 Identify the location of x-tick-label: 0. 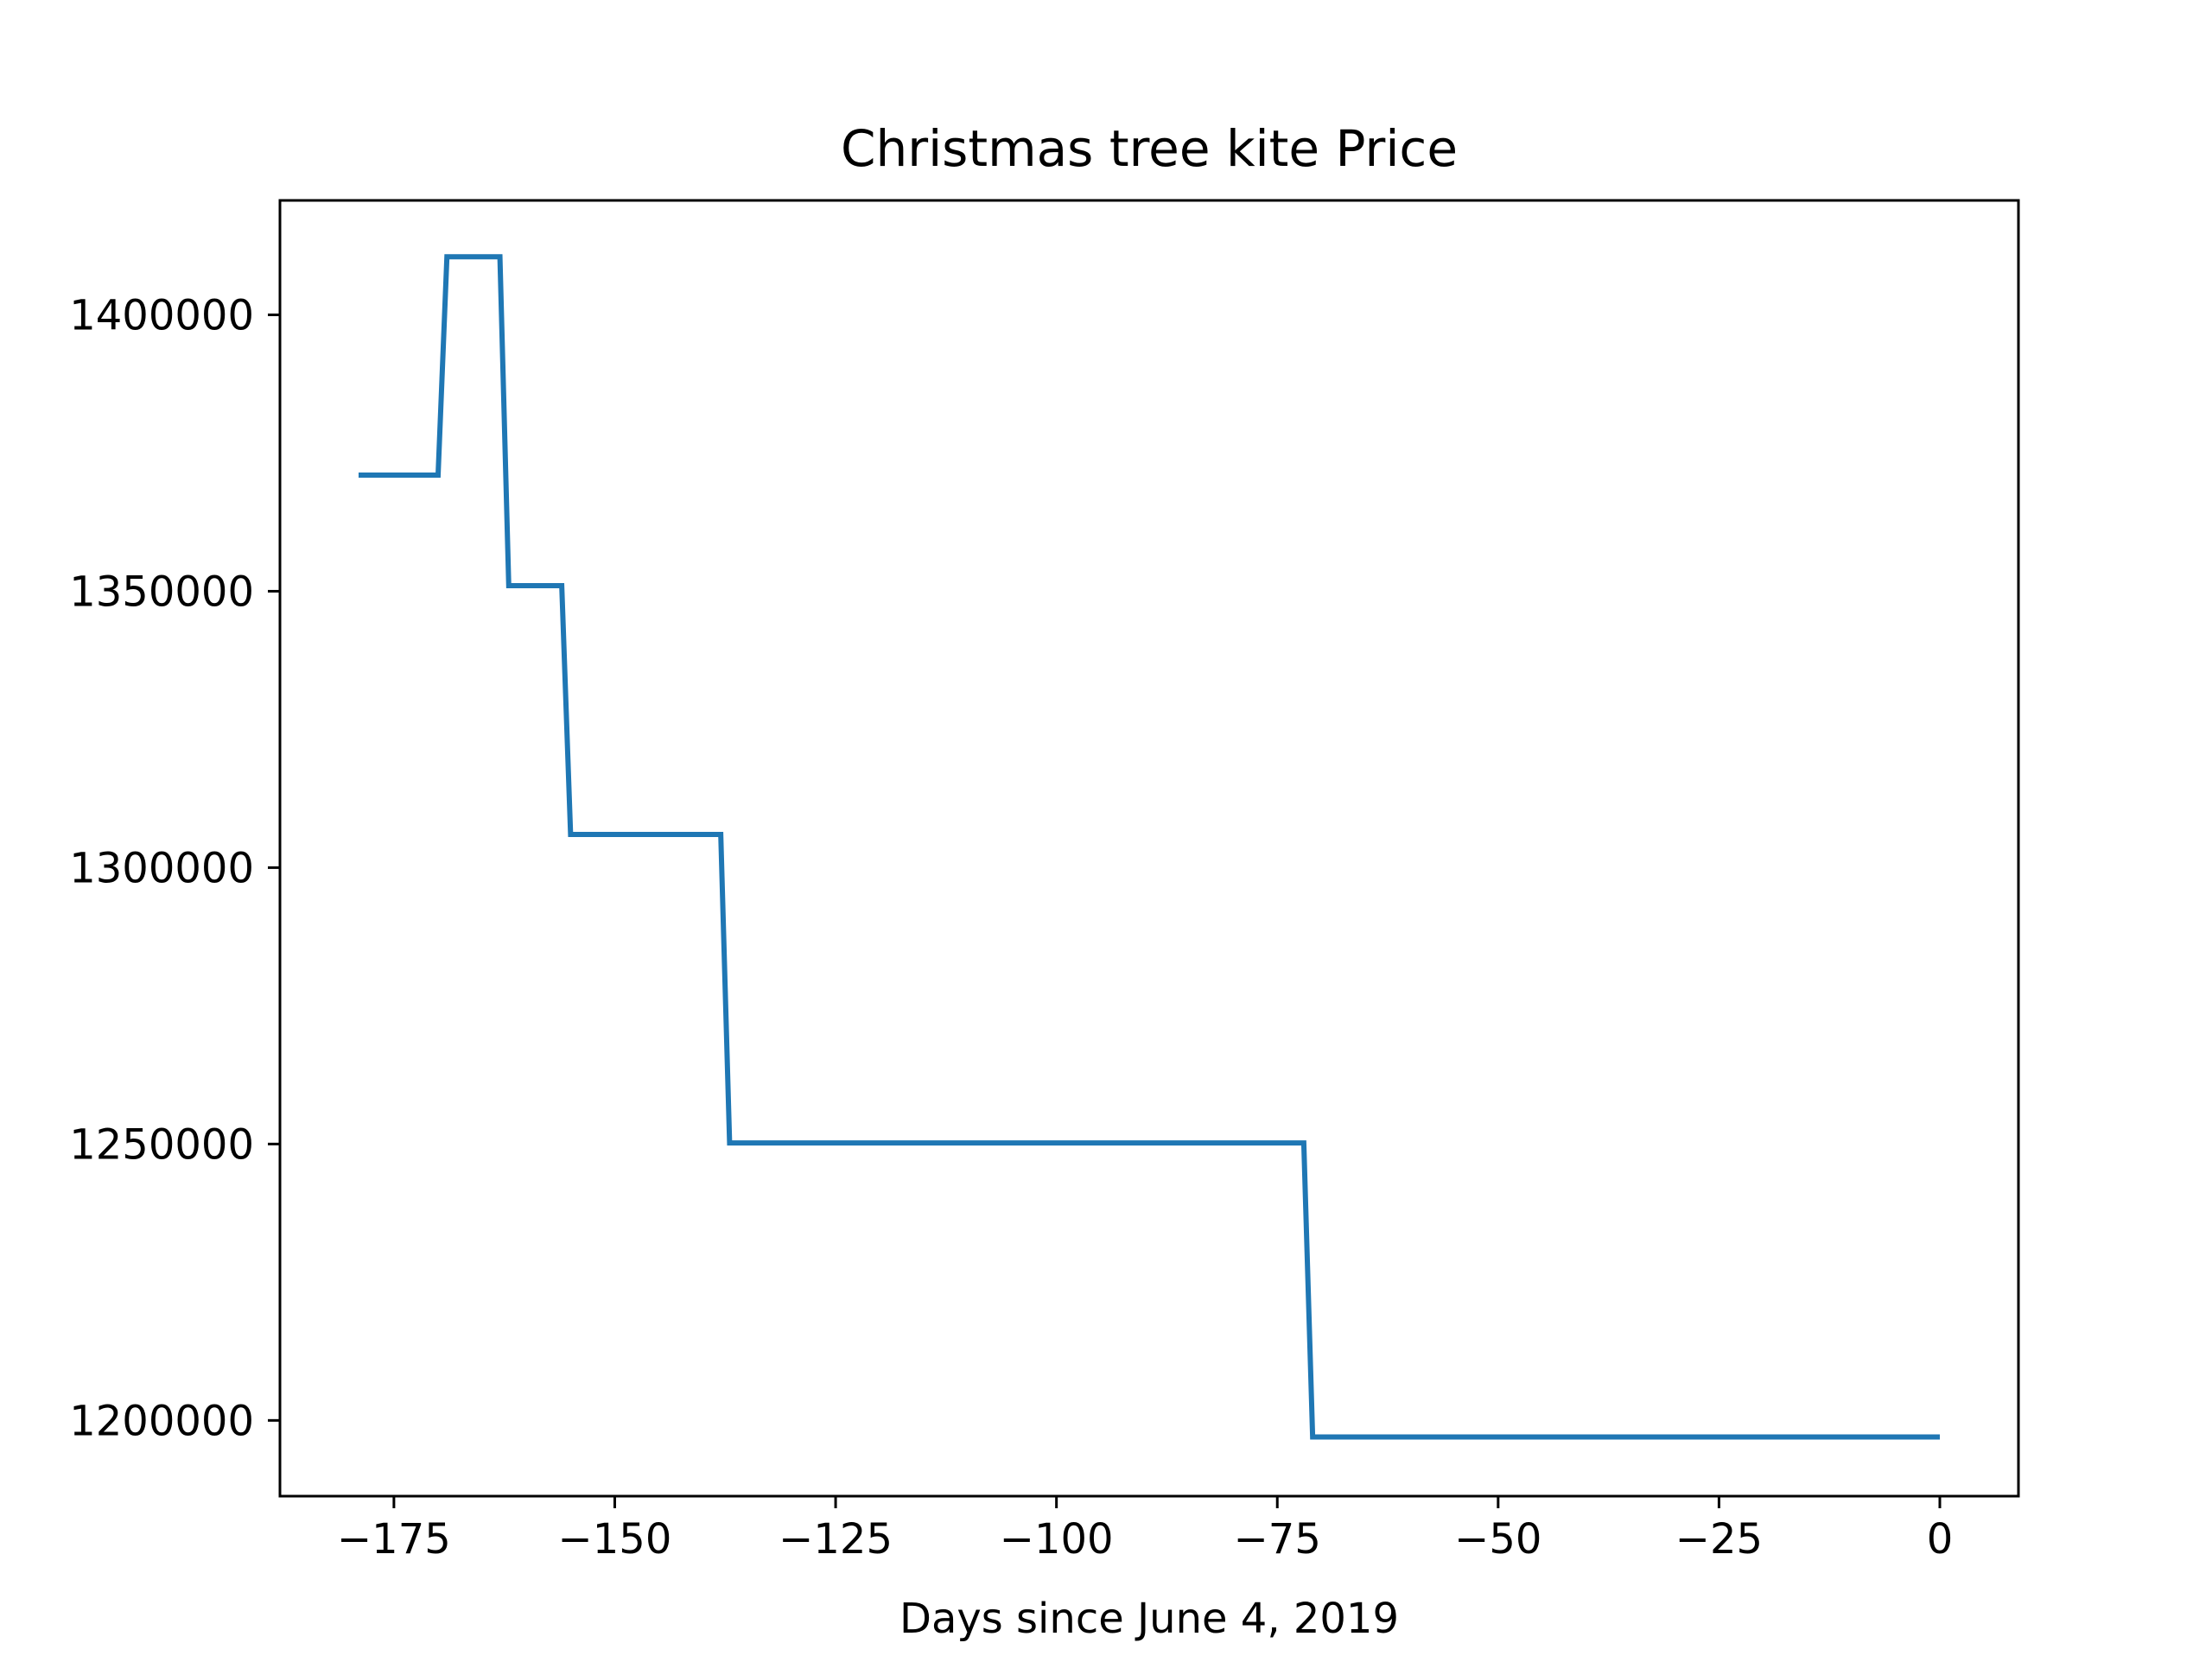
(1940, 1539).